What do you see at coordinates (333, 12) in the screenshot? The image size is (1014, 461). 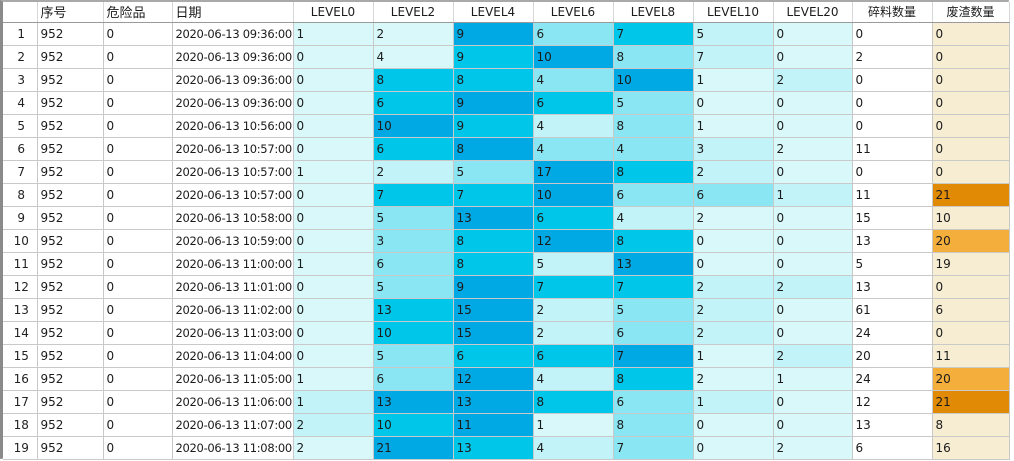 I see `column-header-l0: LEVEL0` at bounding box center [333, 12].